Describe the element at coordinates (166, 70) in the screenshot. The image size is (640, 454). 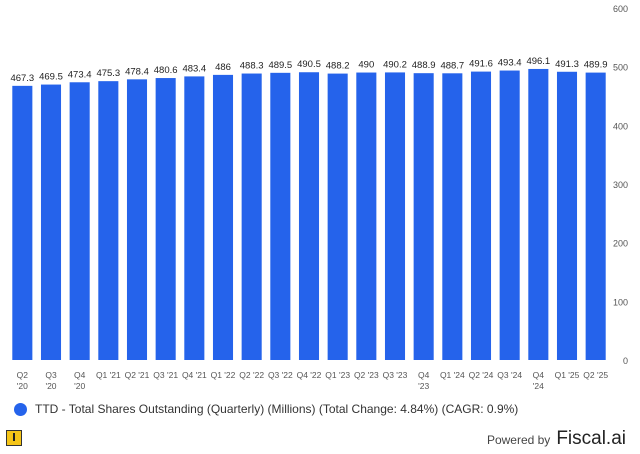
I see `bar-value-label: 480.6` at that location.